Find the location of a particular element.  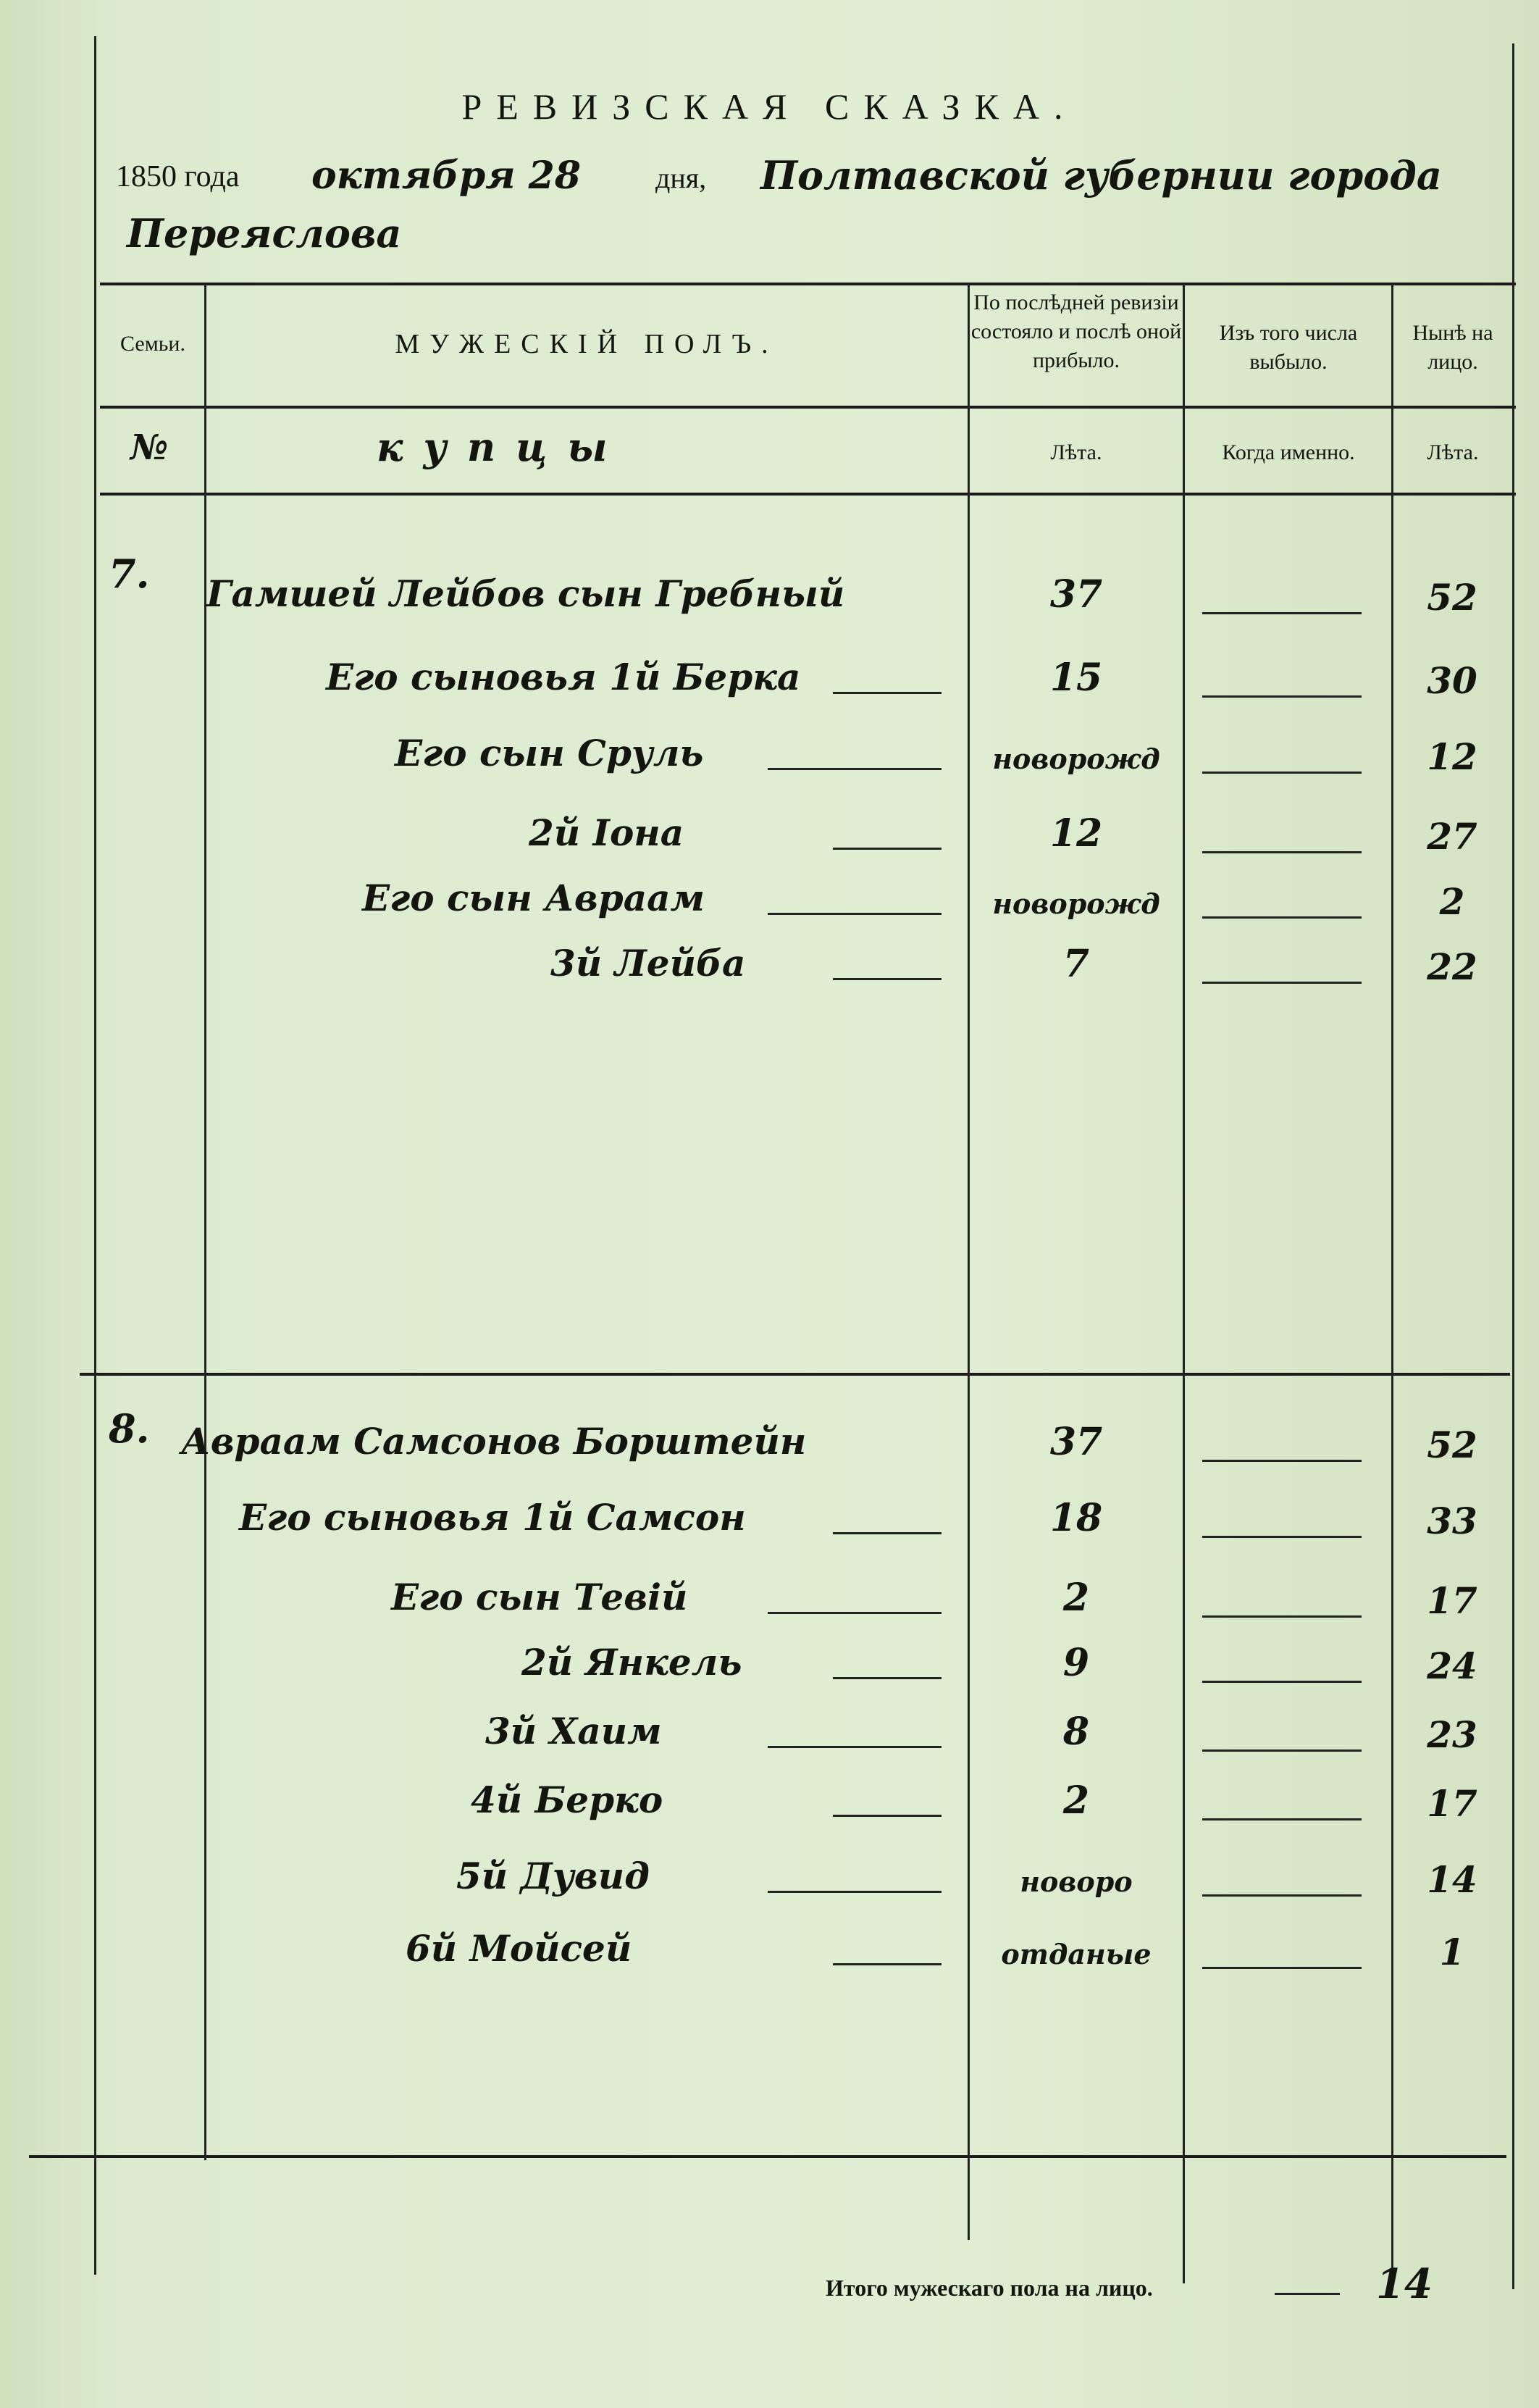

date-month-day: октября 28 is located at coordinates (446, 176).